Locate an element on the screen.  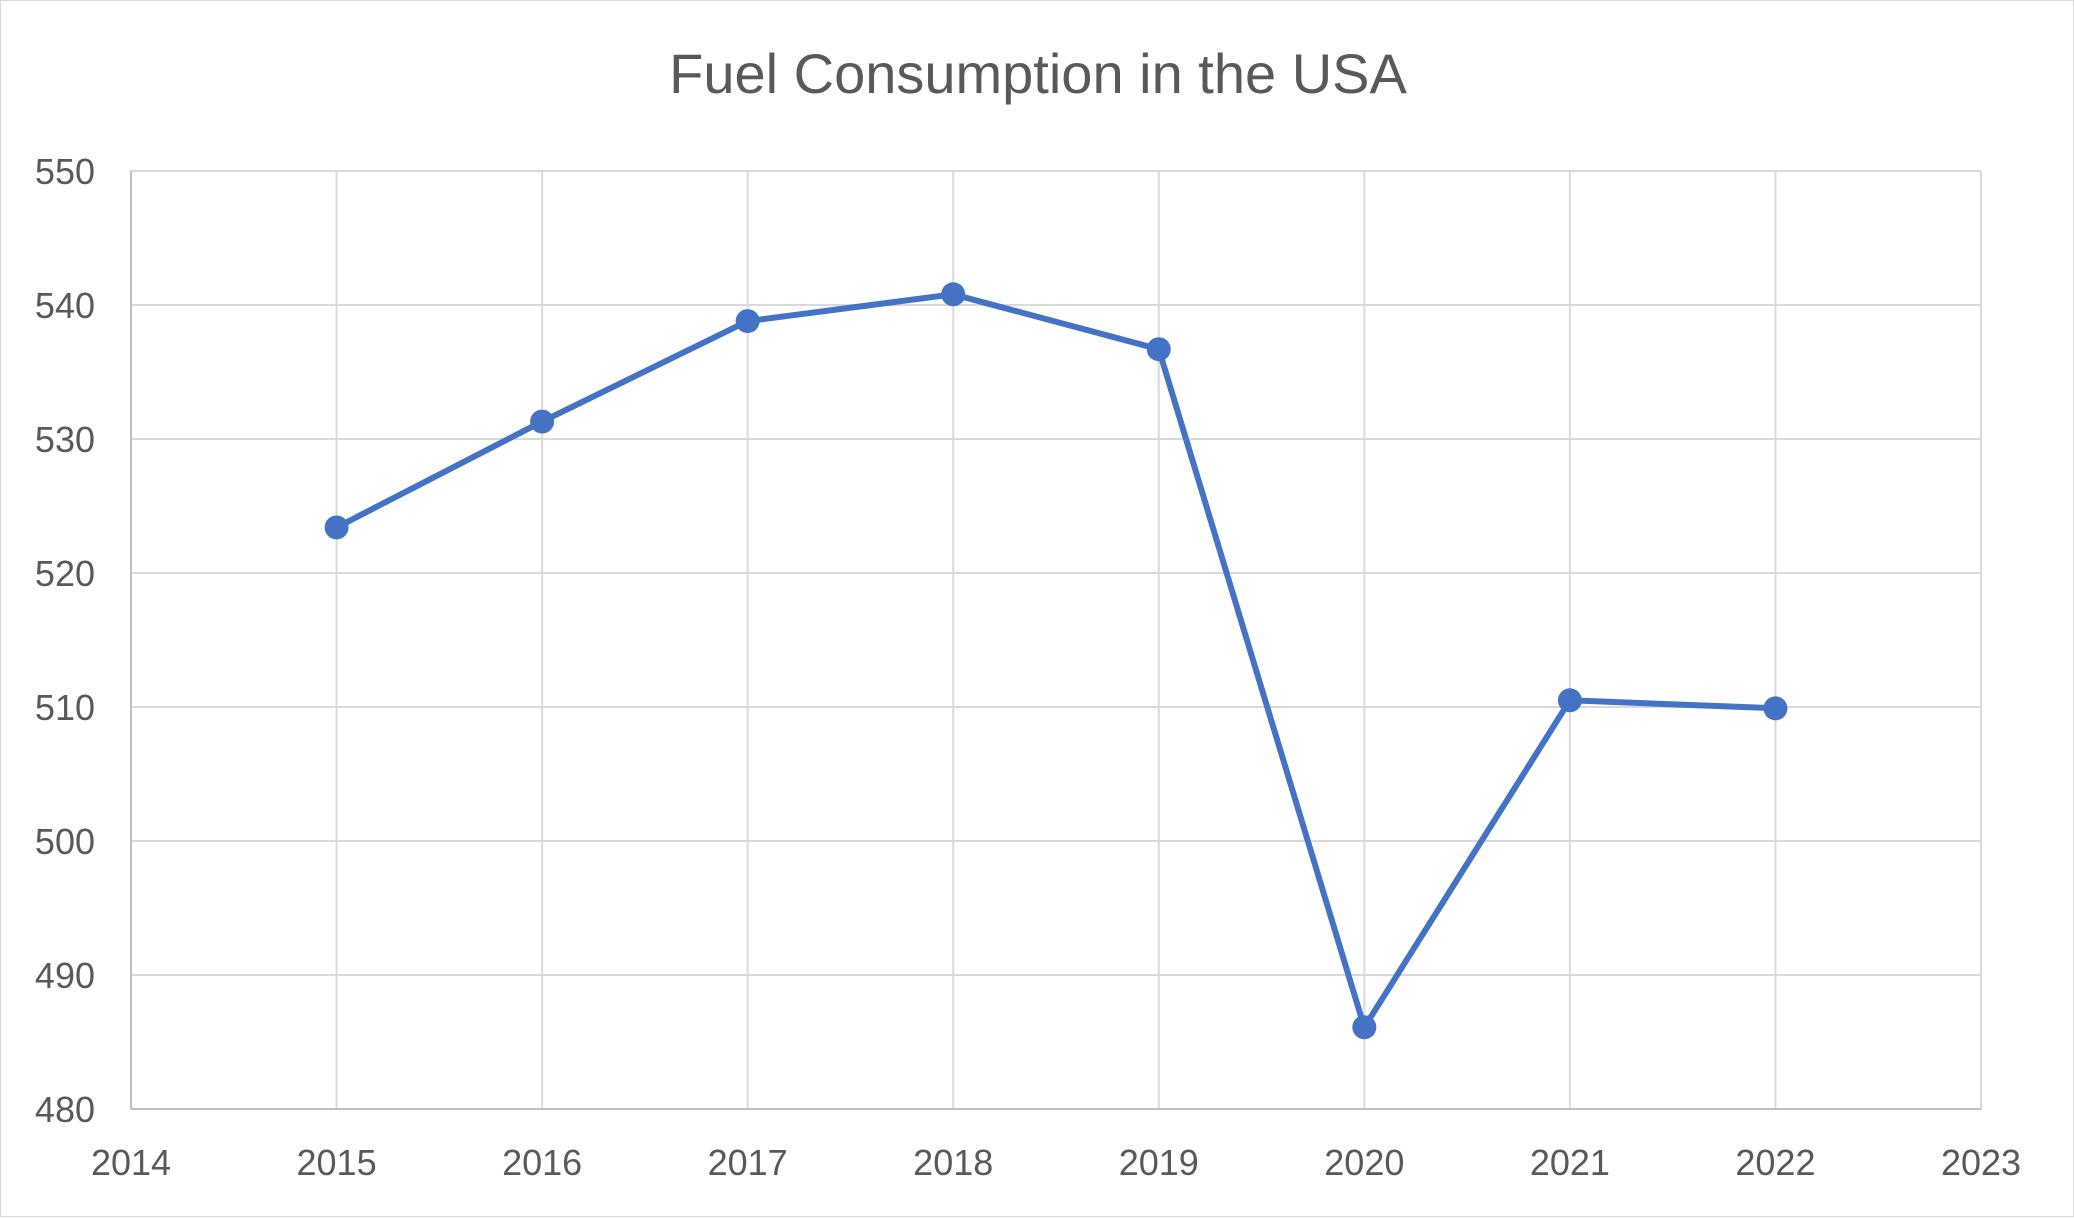
y-tick-label: 510 is located at coordinates (65, 707).